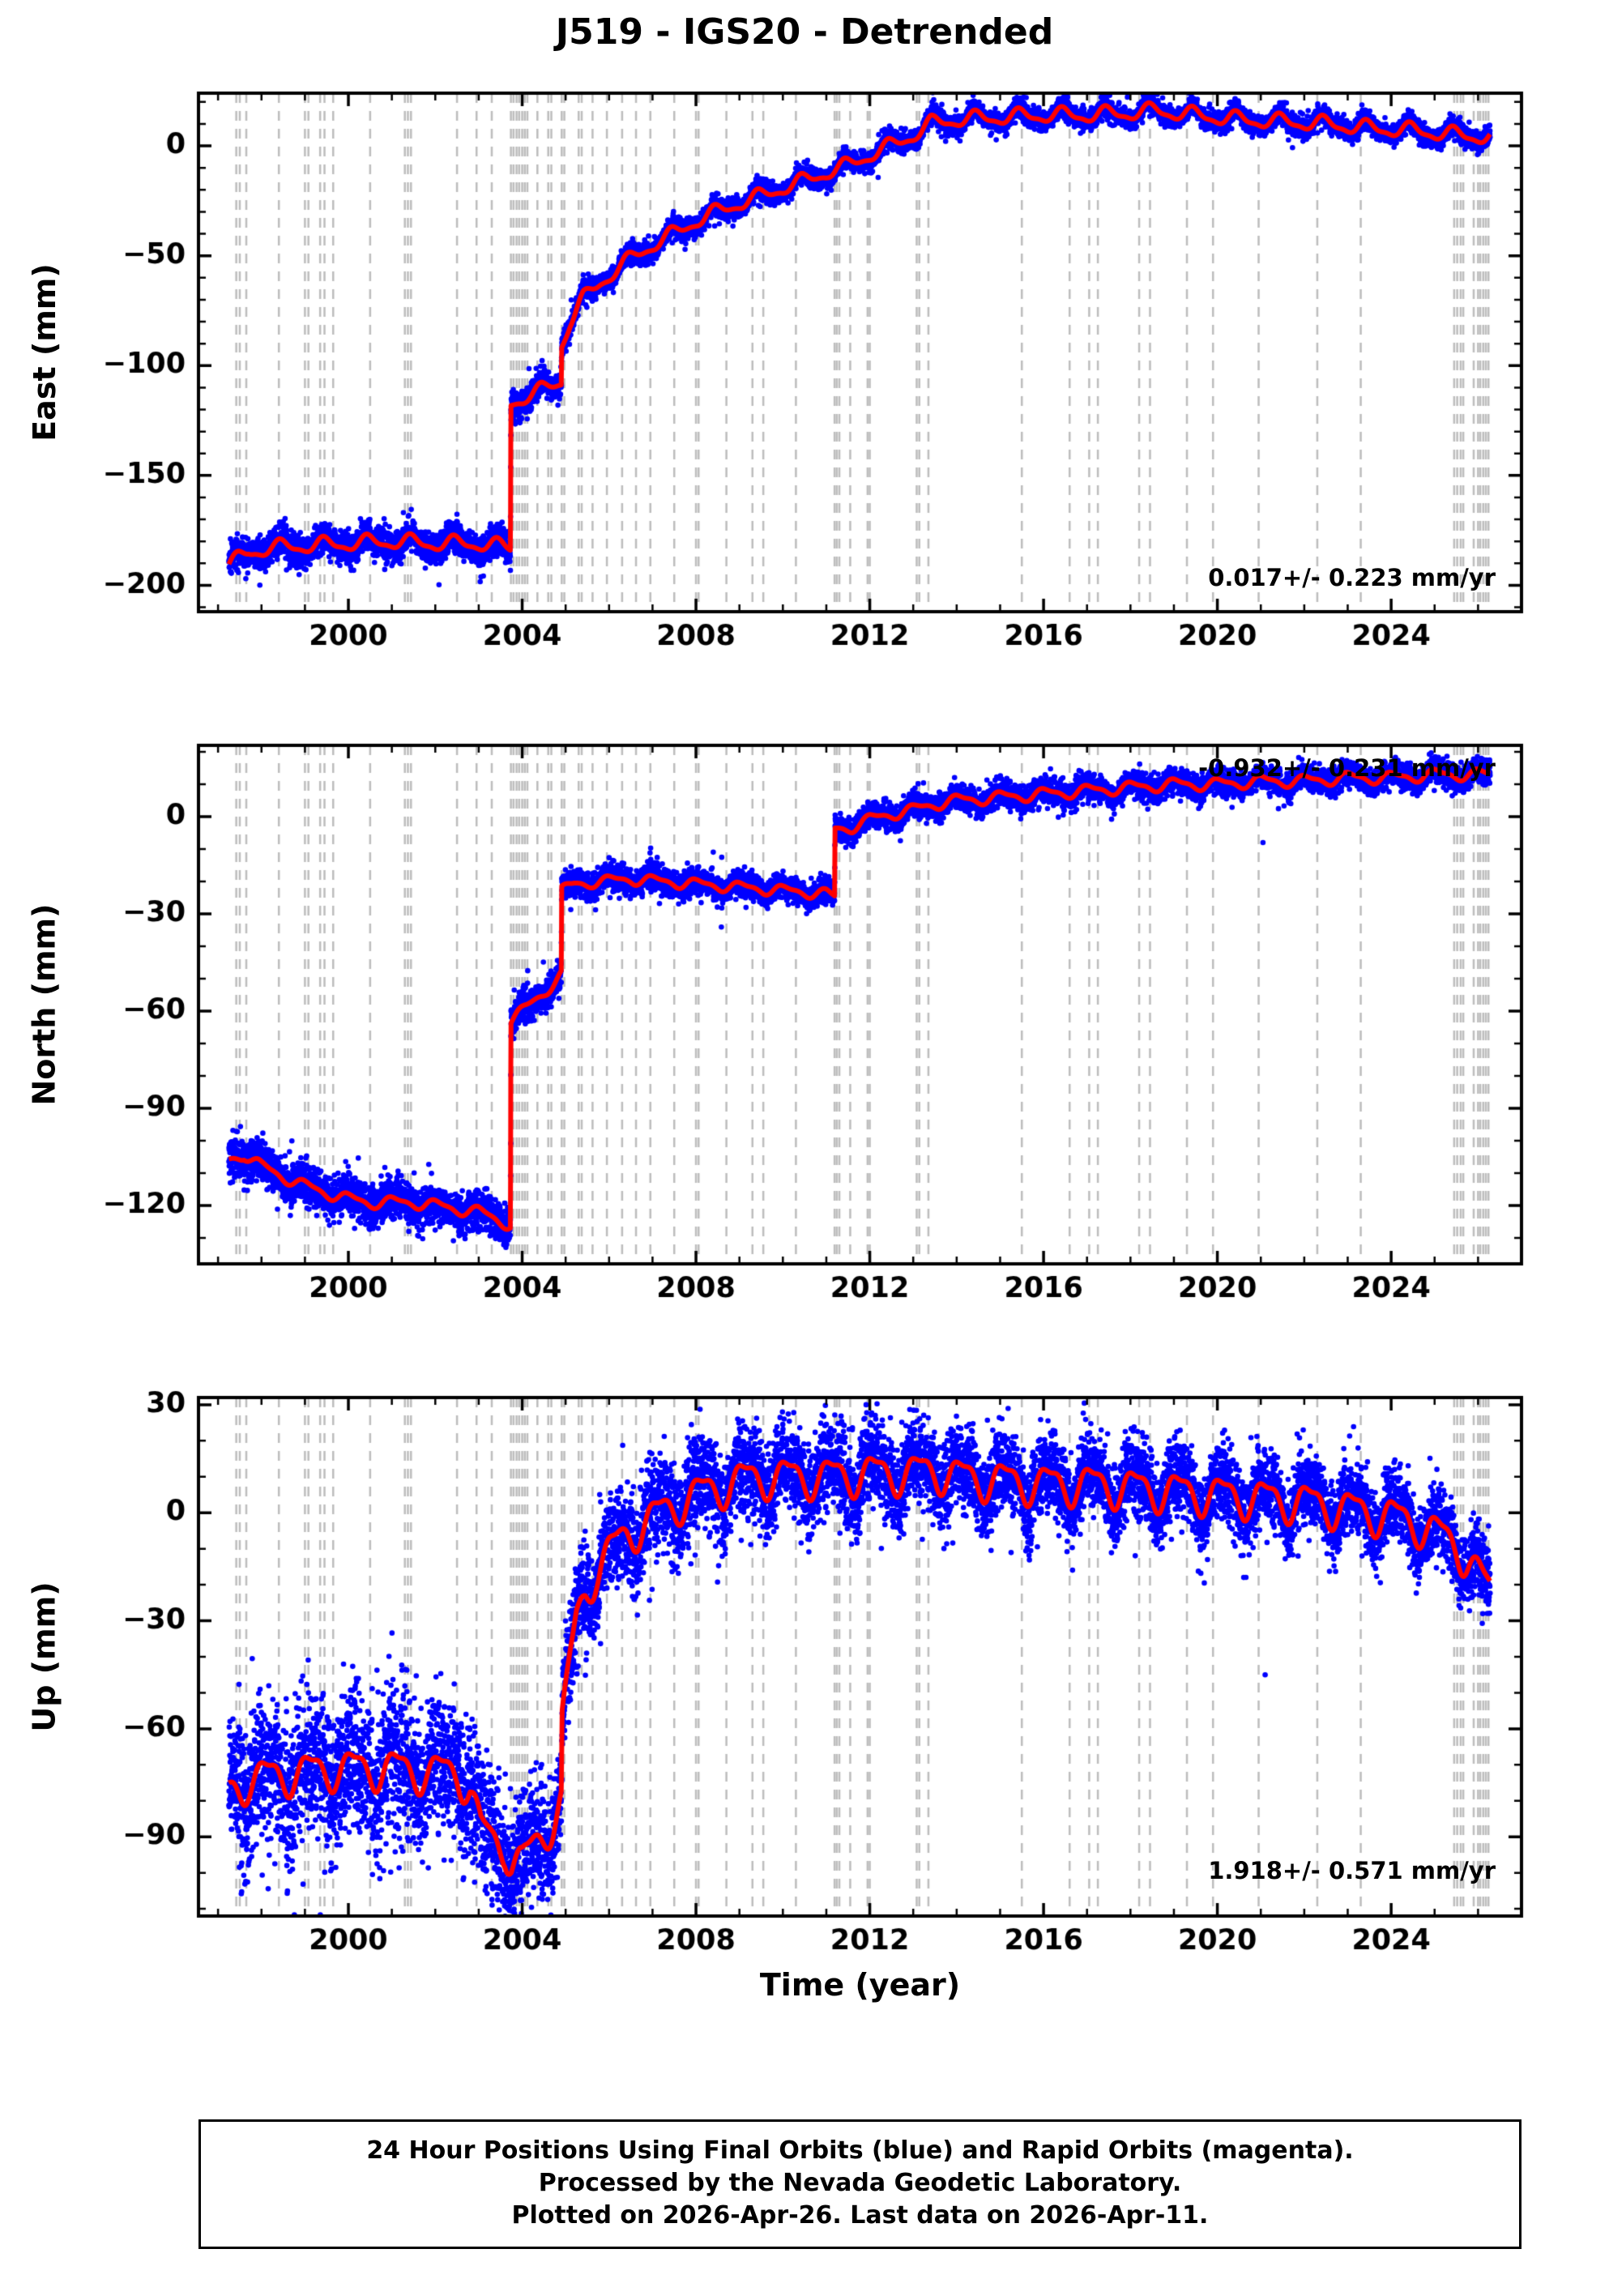 The width and height of the screenshot is (1609, 2296). I want to click on north-y-axis-label: North (mm), so click(44, 1004).